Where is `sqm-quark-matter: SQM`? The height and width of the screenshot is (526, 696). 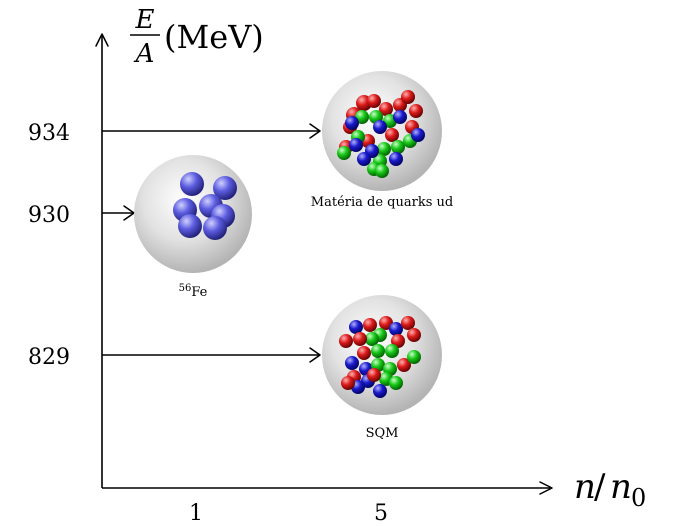
sqm-quark-matter: SQM is located at coordinates (382, 368).